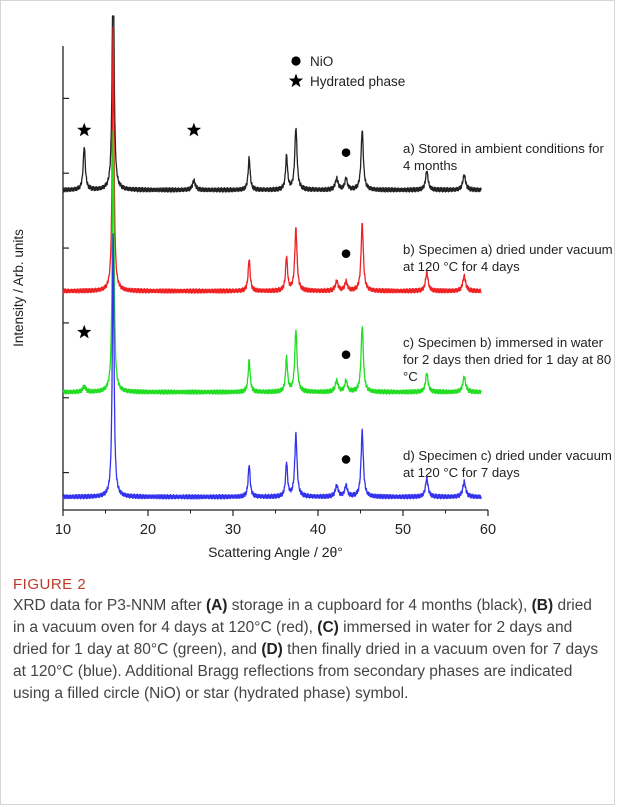  Describe the element at coordinates (461, 472) in the screenshot. I see `series-label-d: at 120 °C for 7 days` at that location.